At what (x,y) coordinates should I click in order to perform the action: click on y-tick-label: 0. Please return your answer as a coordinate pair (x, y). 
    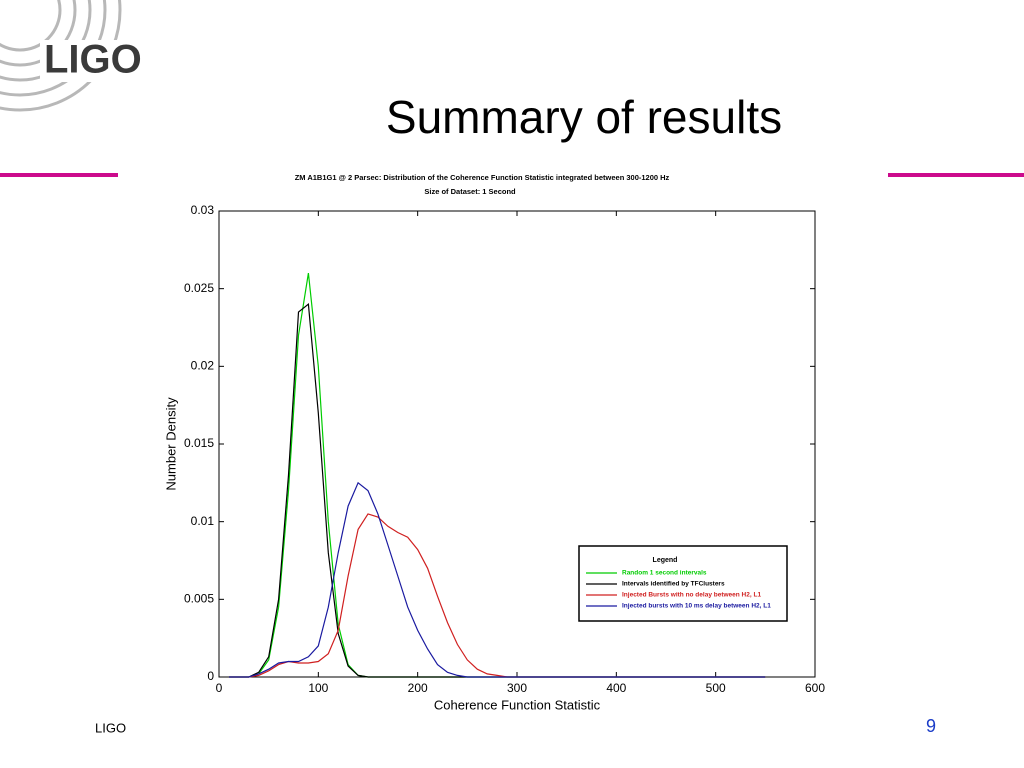
    Looking at the image, I should click on (210, 676).